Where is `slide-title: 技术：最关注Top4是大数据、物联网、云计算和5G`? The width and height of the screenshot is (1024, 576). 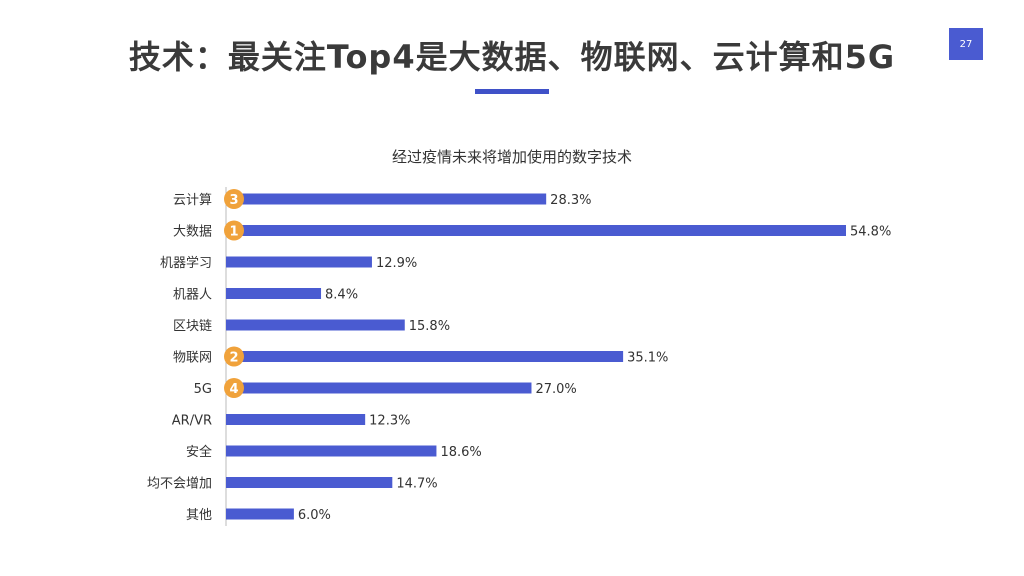 slide-title: 技术：最关注Top4是大数据、物联网、云计算和5G is located at coordinates (512, 57).